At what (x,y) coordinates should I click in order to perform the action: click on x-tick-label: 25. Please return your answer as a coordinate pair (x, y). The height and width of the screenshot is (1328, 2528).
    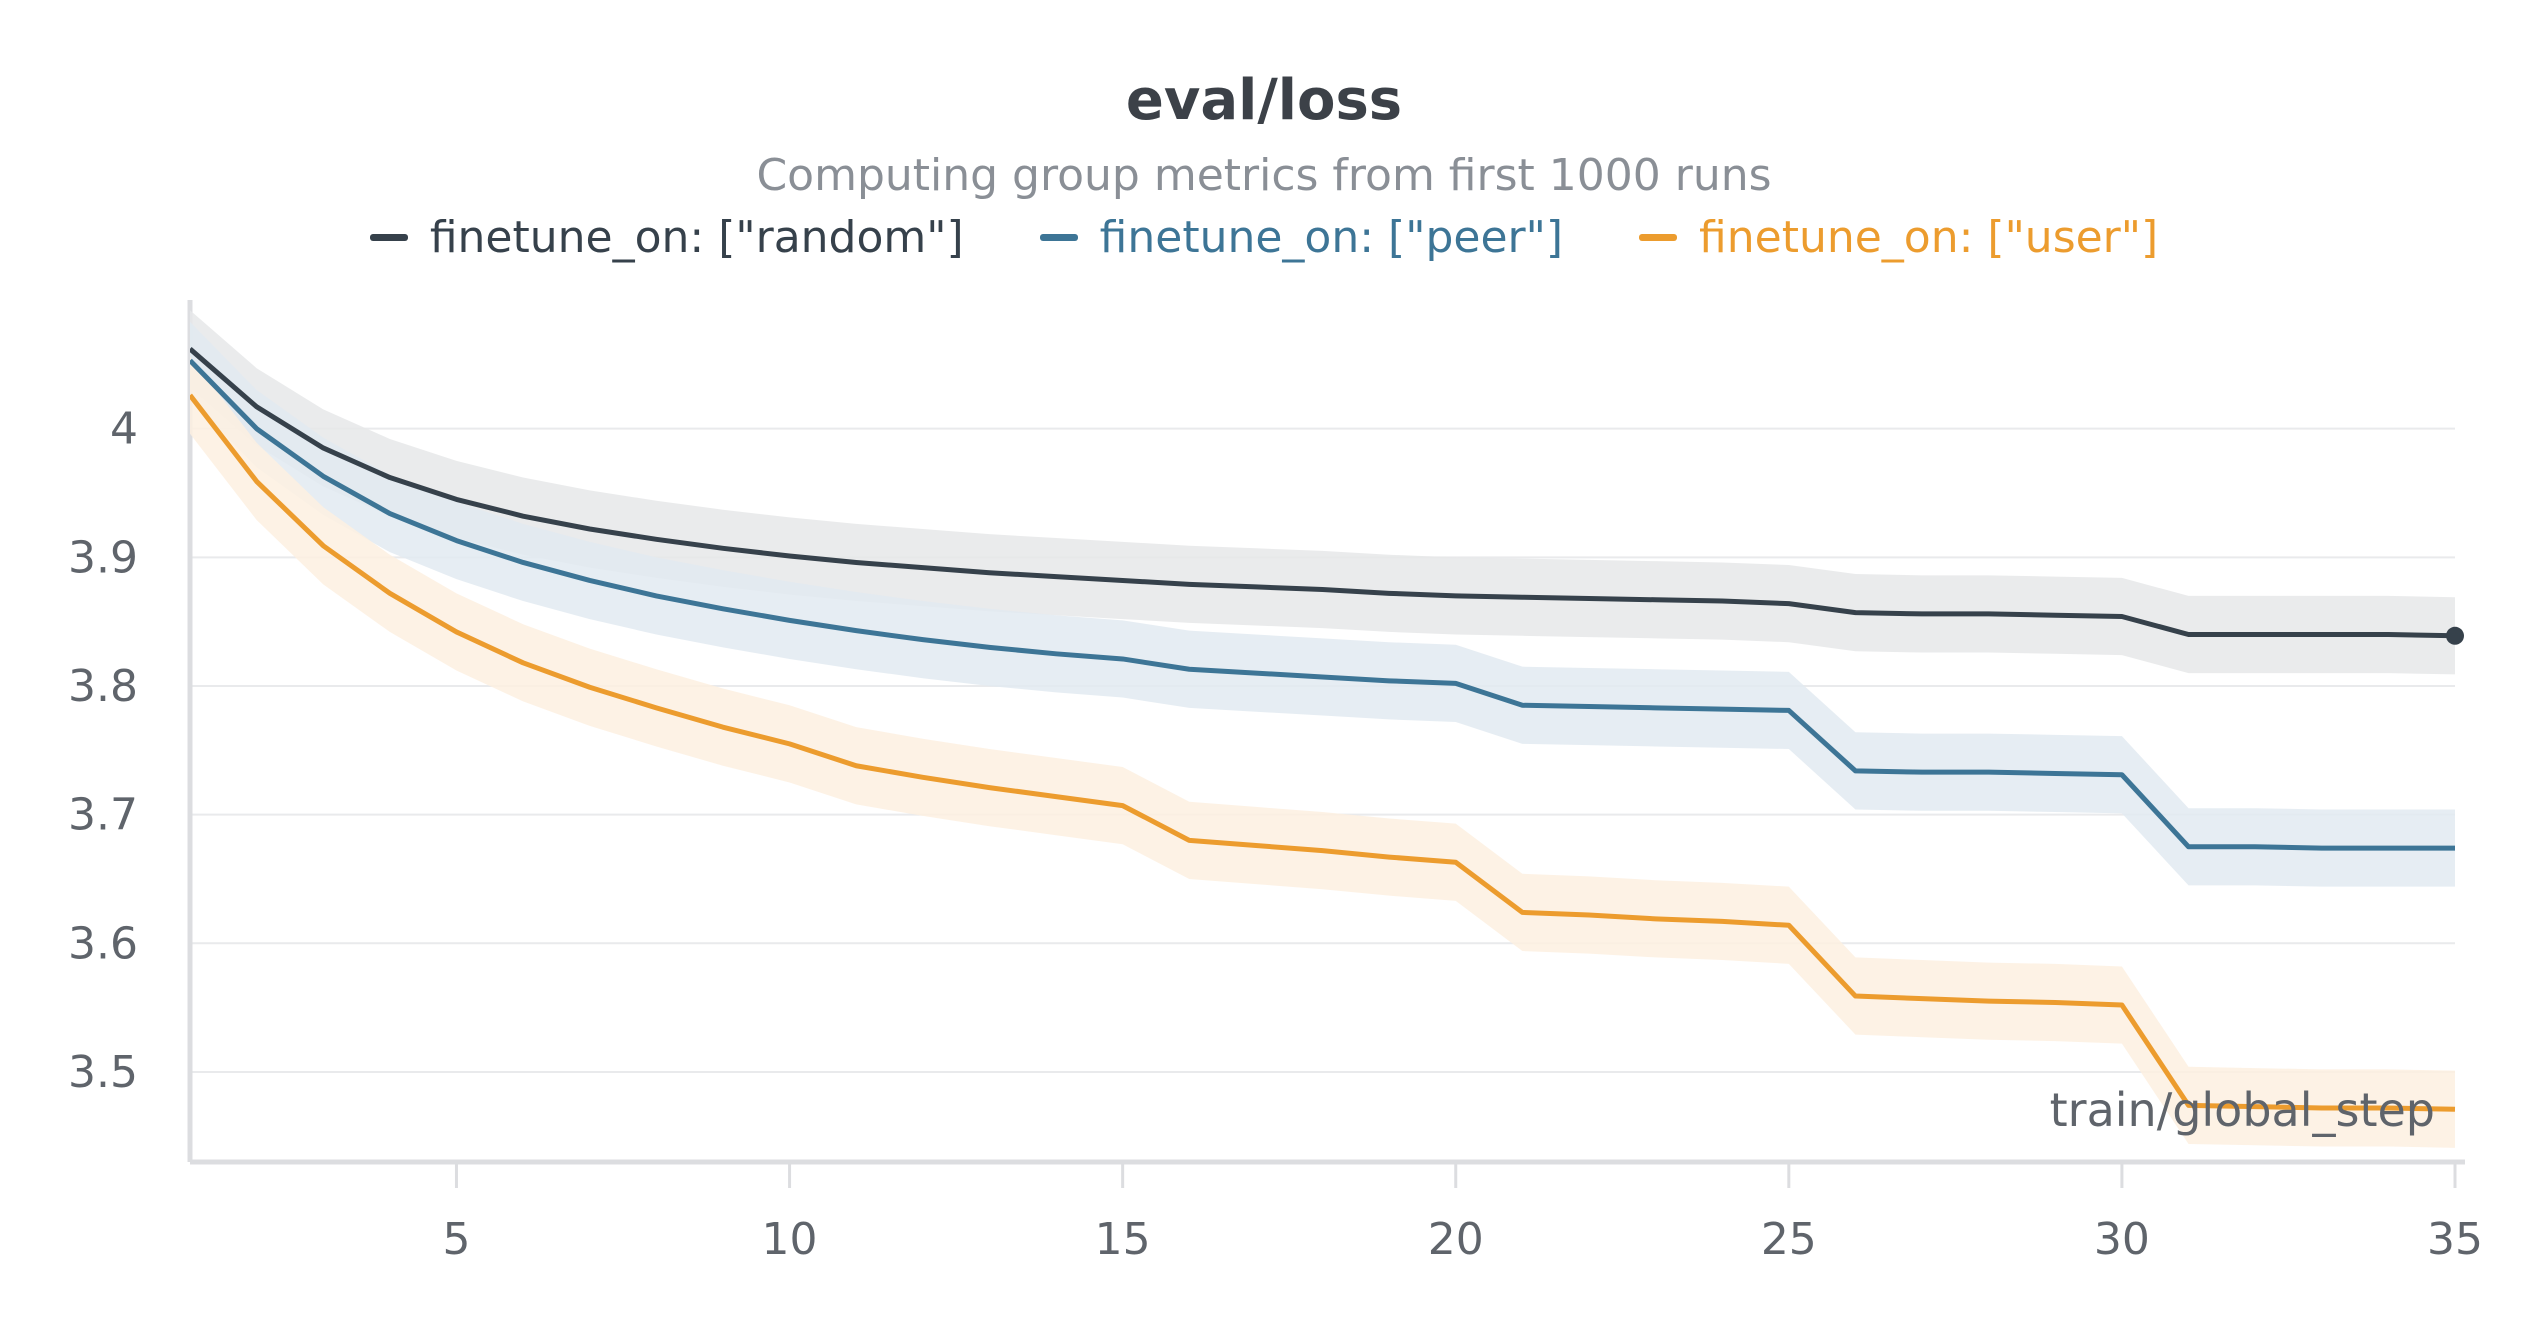
    Looking at the image, I should click on (1789, 1239).